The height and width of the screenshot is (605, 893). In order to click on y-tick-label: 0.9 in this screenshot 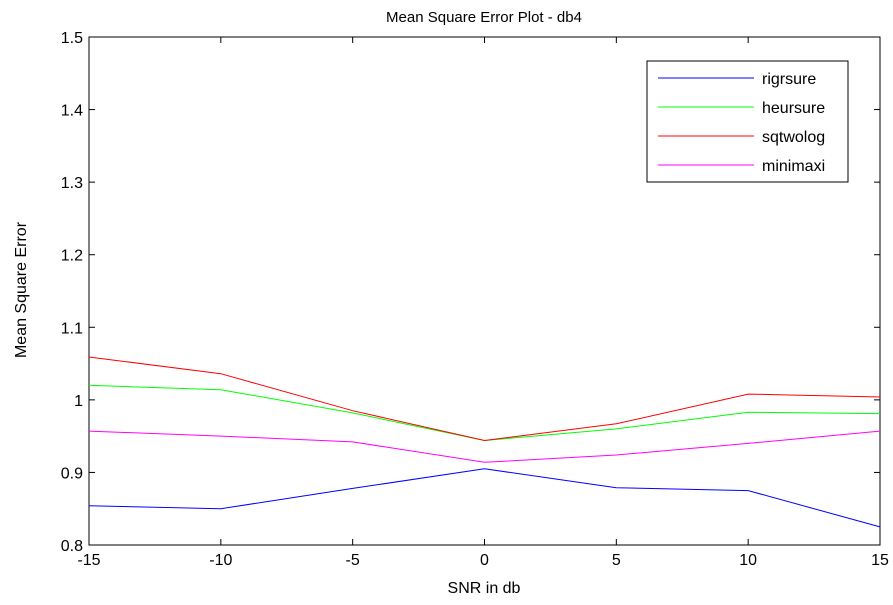, I will do `click(72, 473)`.